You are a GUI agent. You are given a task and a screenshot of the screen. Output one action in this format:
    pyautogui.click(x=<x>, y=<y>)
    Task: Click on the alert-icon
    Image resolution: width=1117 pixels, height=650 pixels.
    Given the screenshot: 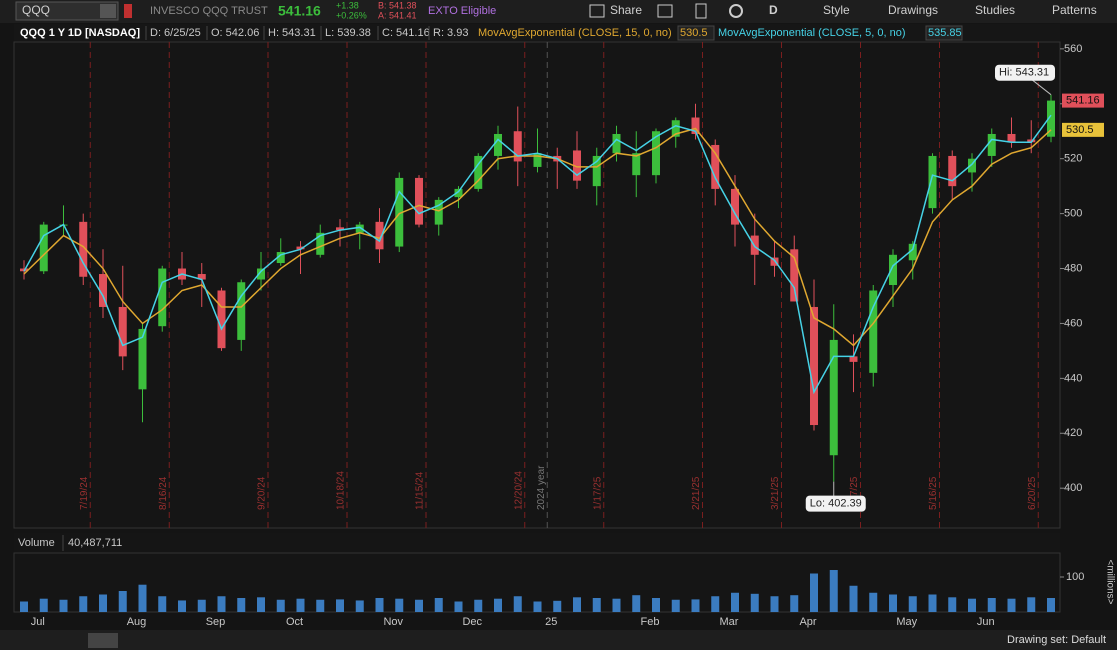 What is the action you would take?
    pyautogui.click(x=128, y=11)
    